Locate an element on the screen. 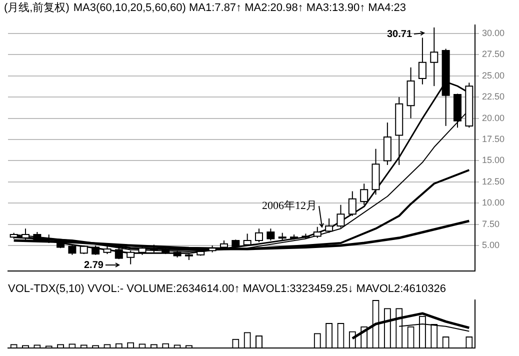 The height and width of the screenshot is (356, 519). y-tick-label: 30.00 is located at coordinates (493, 33).